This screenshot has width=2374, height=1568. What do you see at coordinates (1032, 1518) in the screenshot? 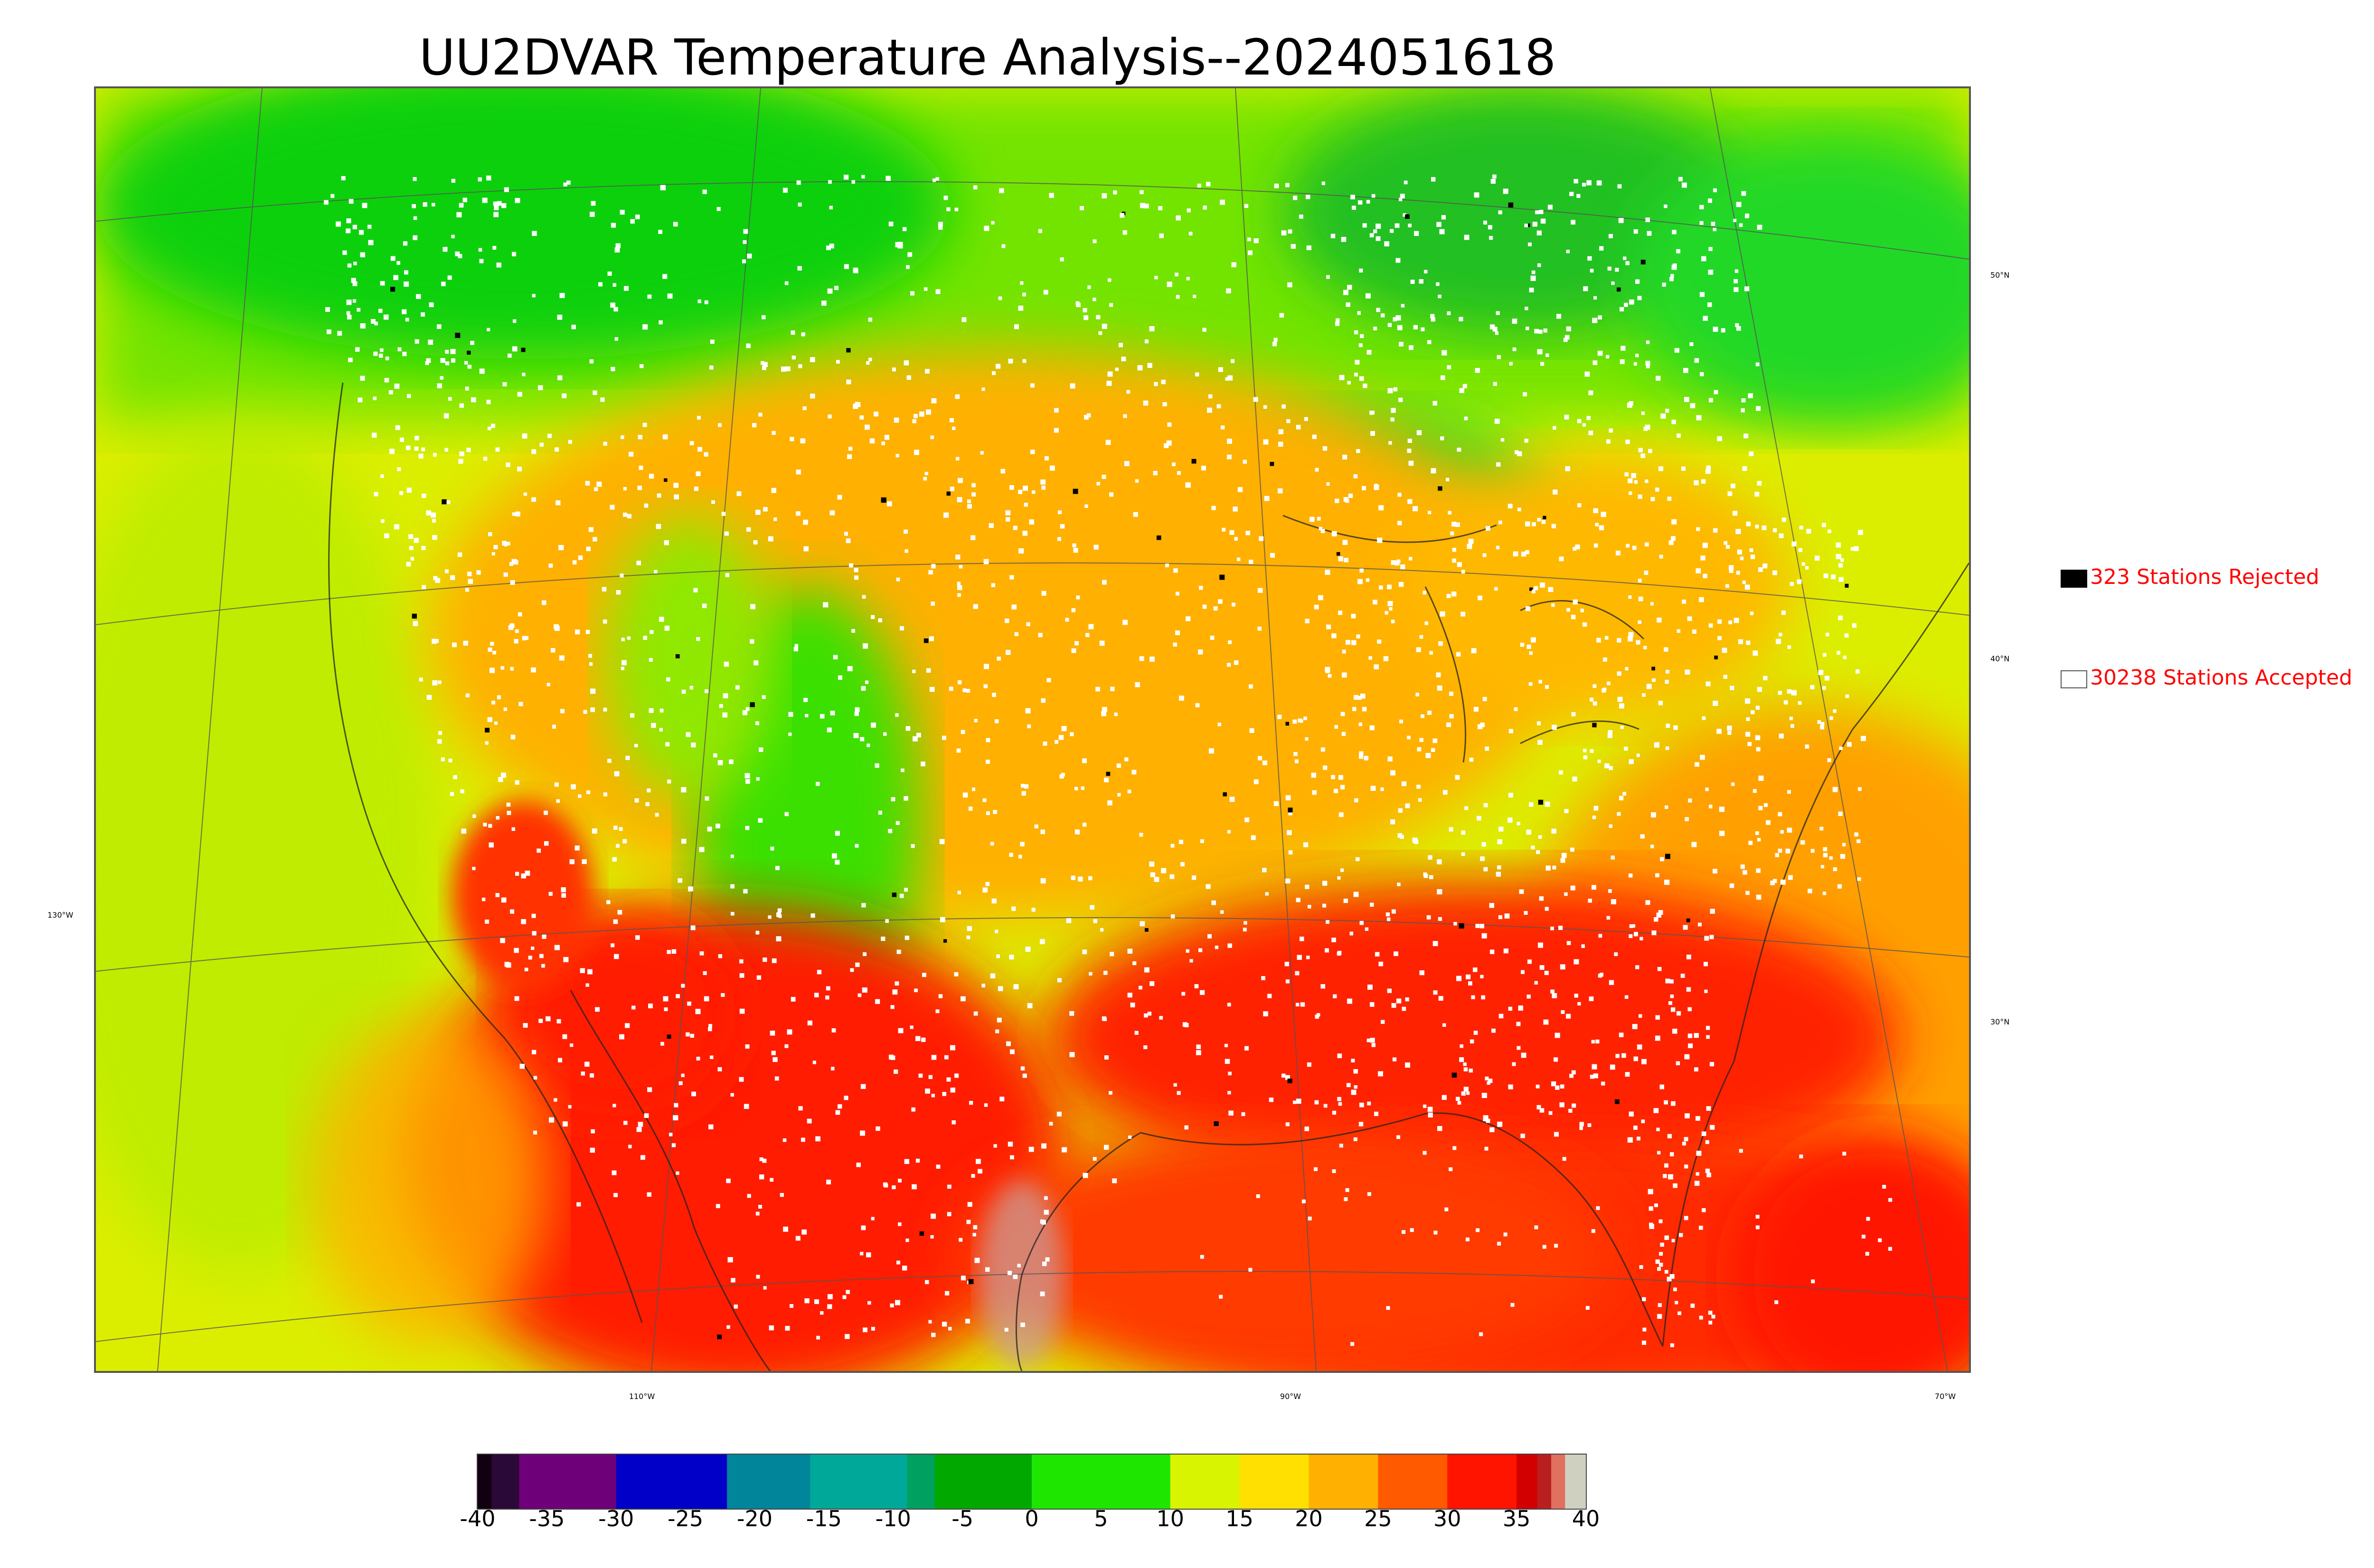
I see `colorbar-tick-label: 0` at bounding box center [1032, 1518].